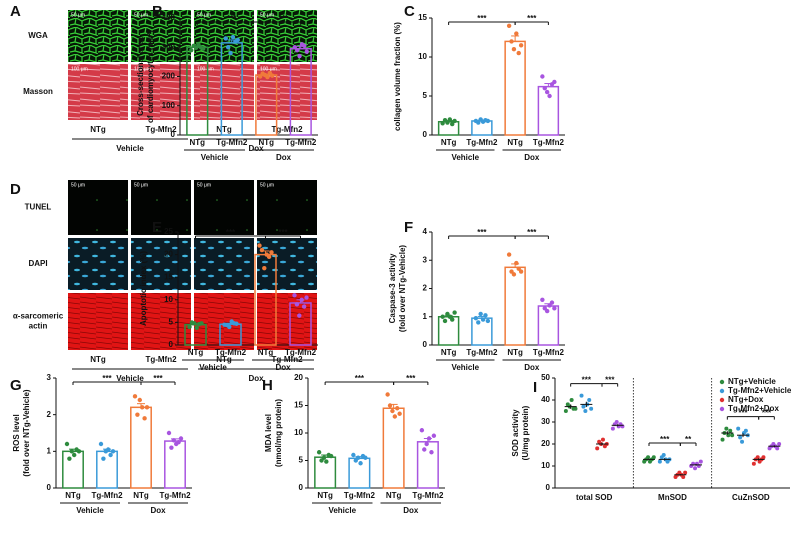  I want to click on x-tick-label: CuZnSOD, so click(751, 497).